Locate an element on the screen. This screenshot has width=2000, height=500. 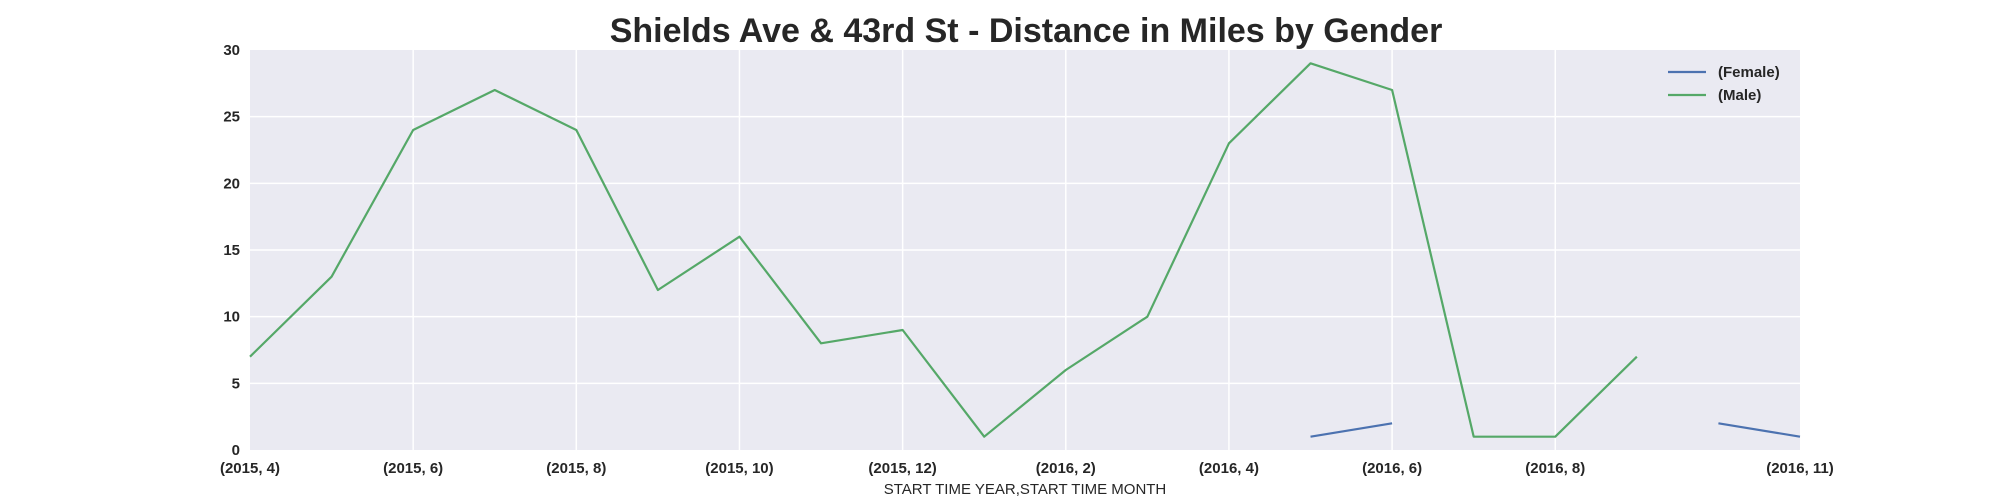
y-axis-ticks: 0 5 10 15 20 25 30 is located at coordinates (231, 250).